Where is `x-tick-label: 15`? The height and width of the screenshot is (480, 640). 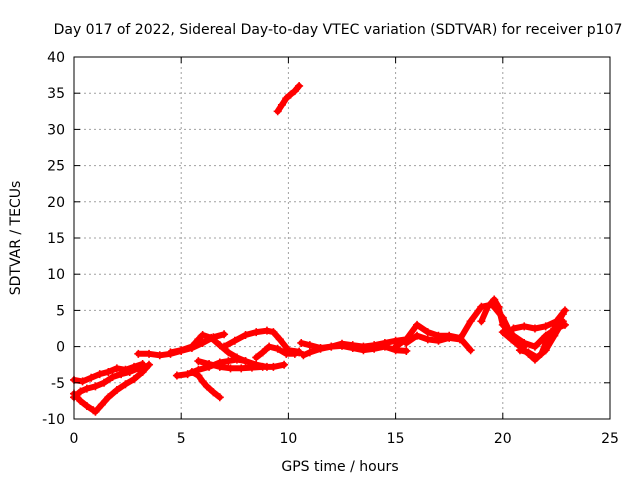 x-tick-label: 15 is located at coordinates (396, 439).